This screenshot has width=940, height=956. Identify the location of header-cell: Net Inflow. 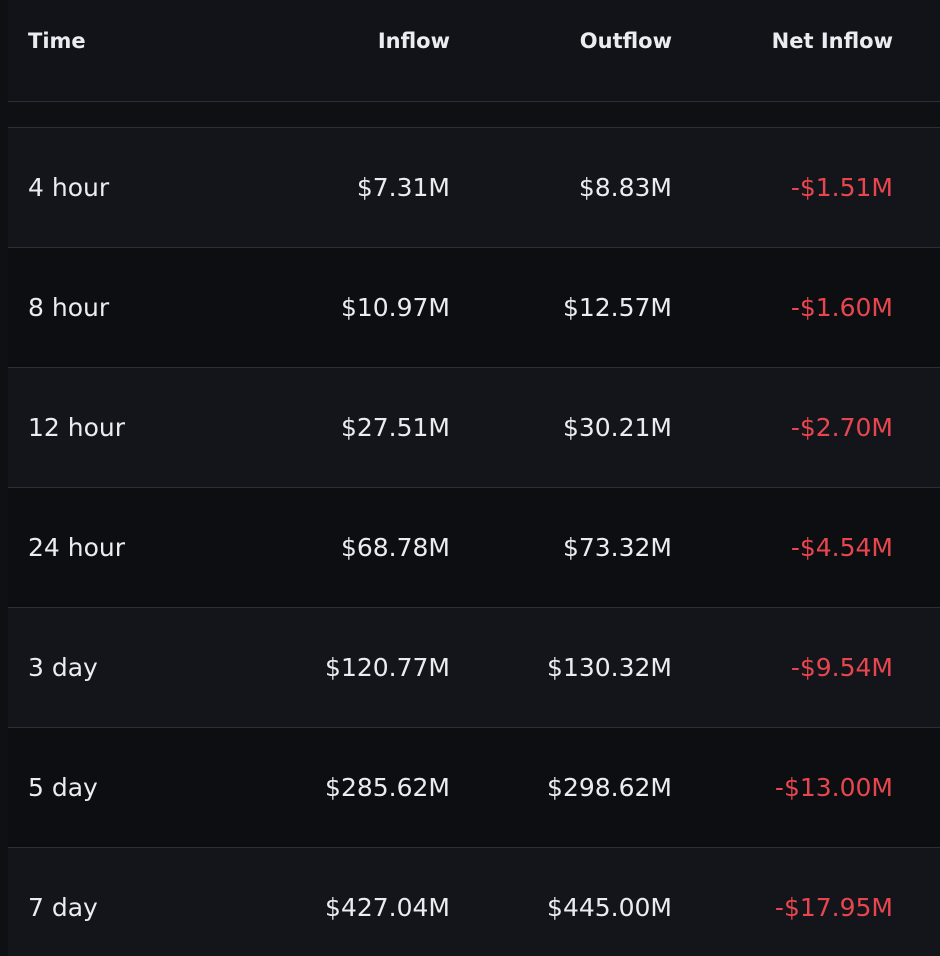
(832, 41).